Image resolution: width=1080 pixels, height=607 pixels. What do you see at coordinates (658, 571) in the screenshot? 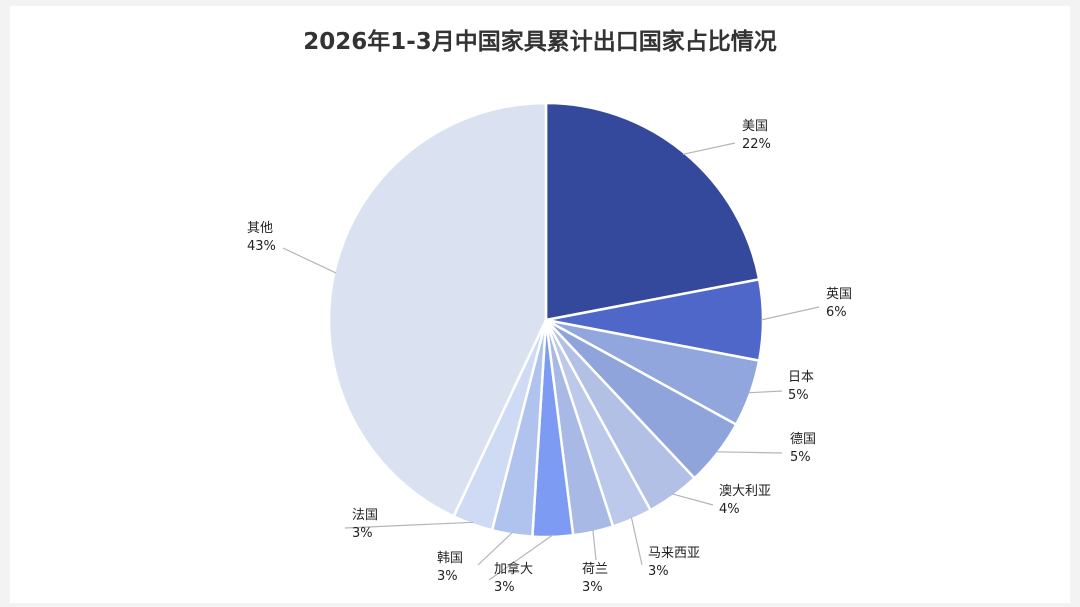
I see `slice-value-malaysia: 3%` at bounding box center [658, 571].